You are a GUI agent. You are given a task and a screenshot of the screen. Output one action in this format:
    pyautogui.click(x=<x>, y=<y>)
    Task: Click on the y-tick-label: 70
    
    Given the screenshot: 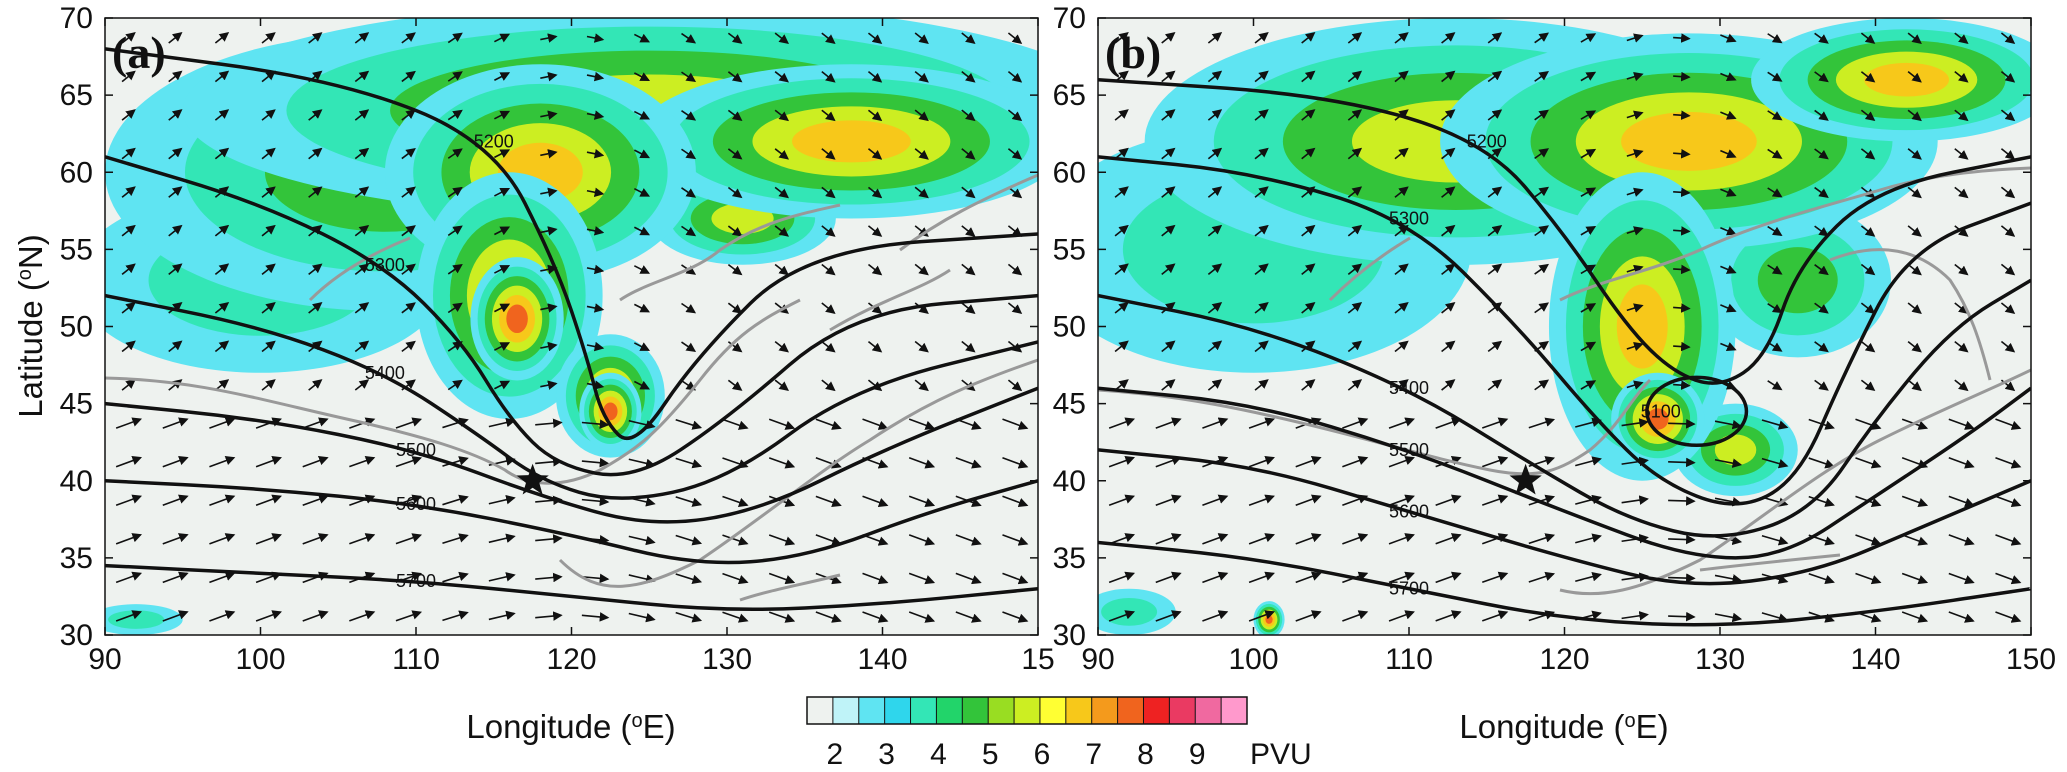 What is the action you would take?
    pyautogui.click(x=76, y=18)
    